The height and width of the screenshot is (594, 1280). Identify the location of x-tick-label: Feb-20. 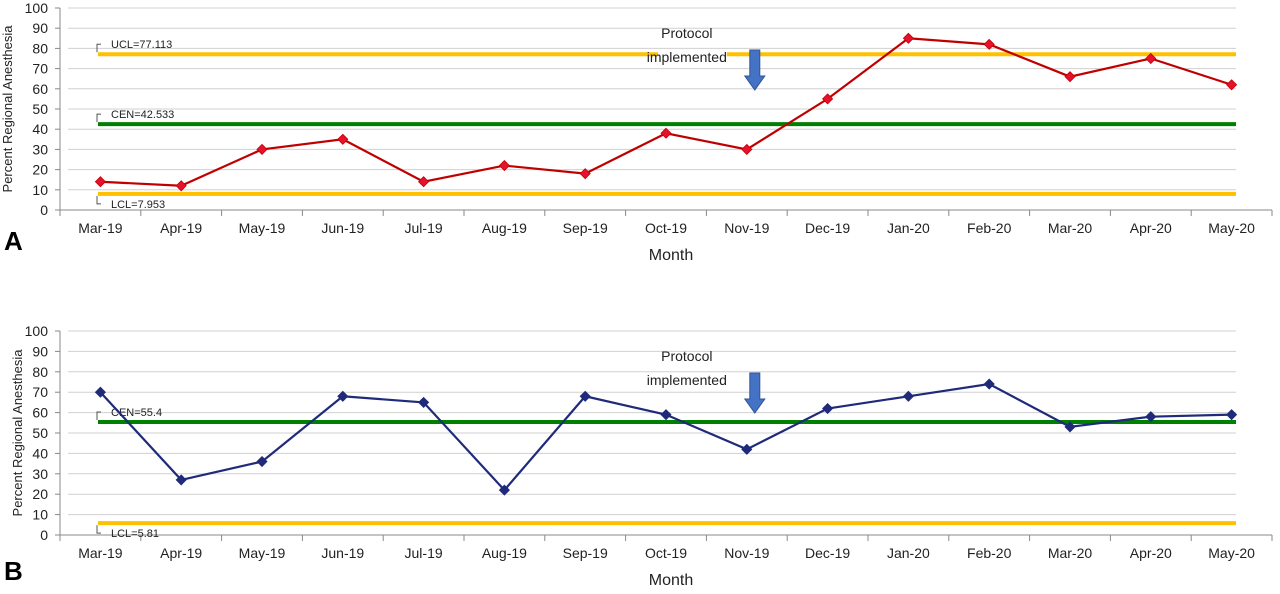
(989, 228).